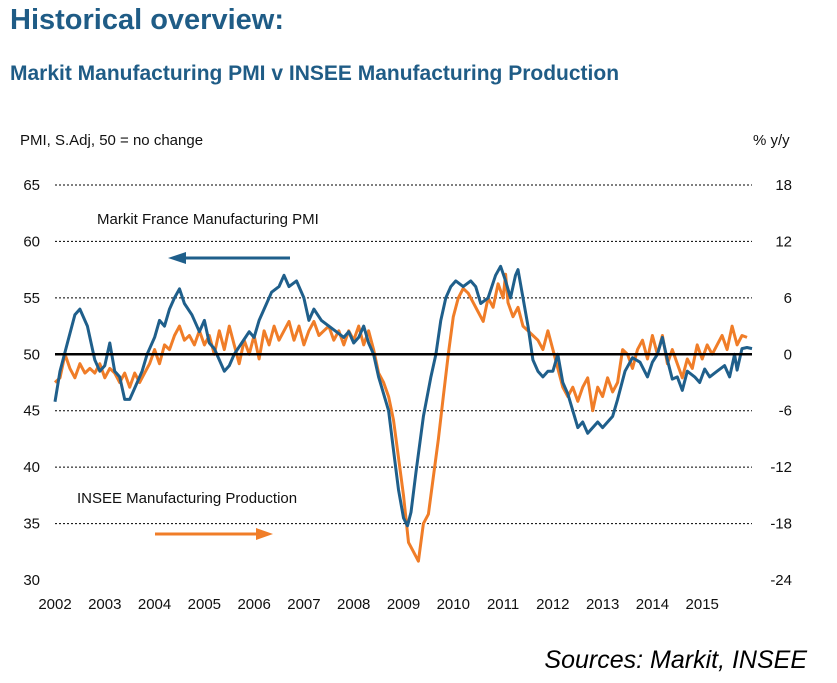  What do you see at coordinates (104, 604) in the screenshot?
I see `x-tick-label: 2003` at bounding box center [104, 604].